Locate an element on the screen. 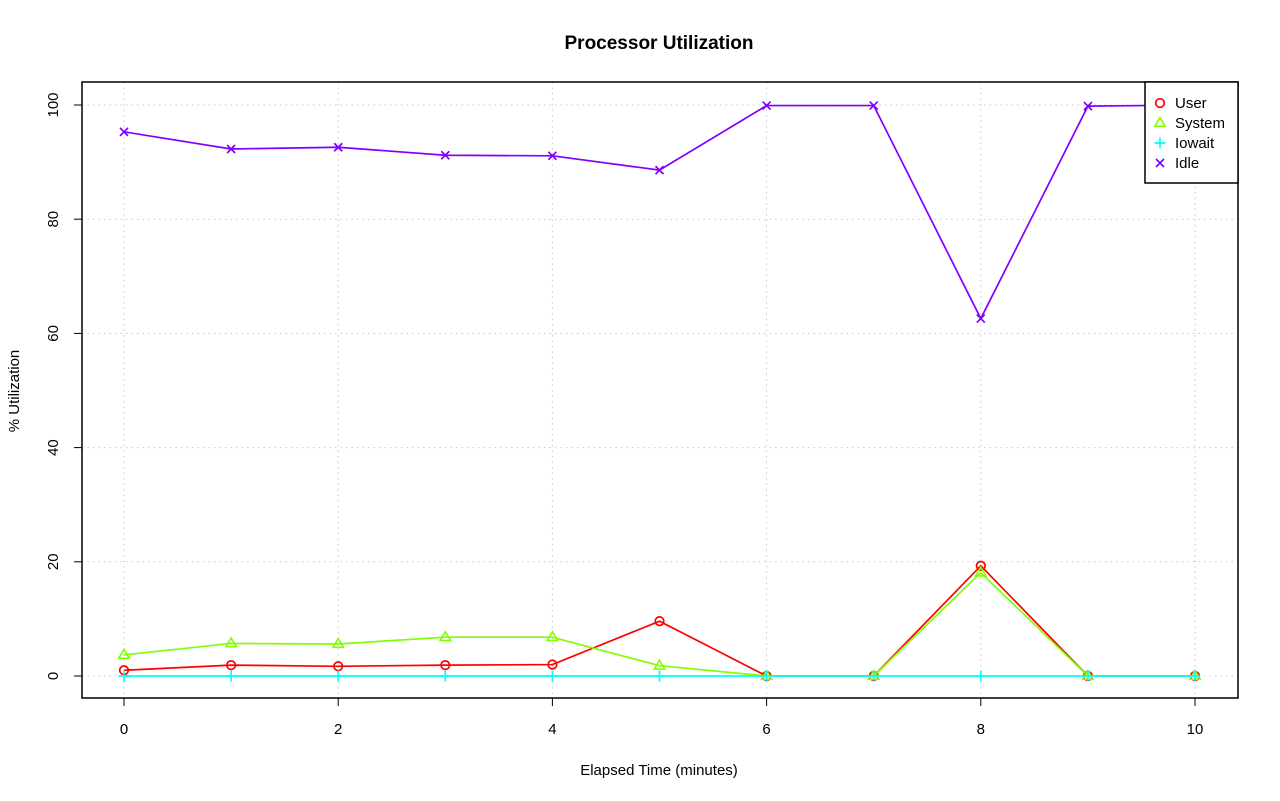 The image size is (1280, 801). legend-item-idle: Idle is located at coordinates (1177, 163).